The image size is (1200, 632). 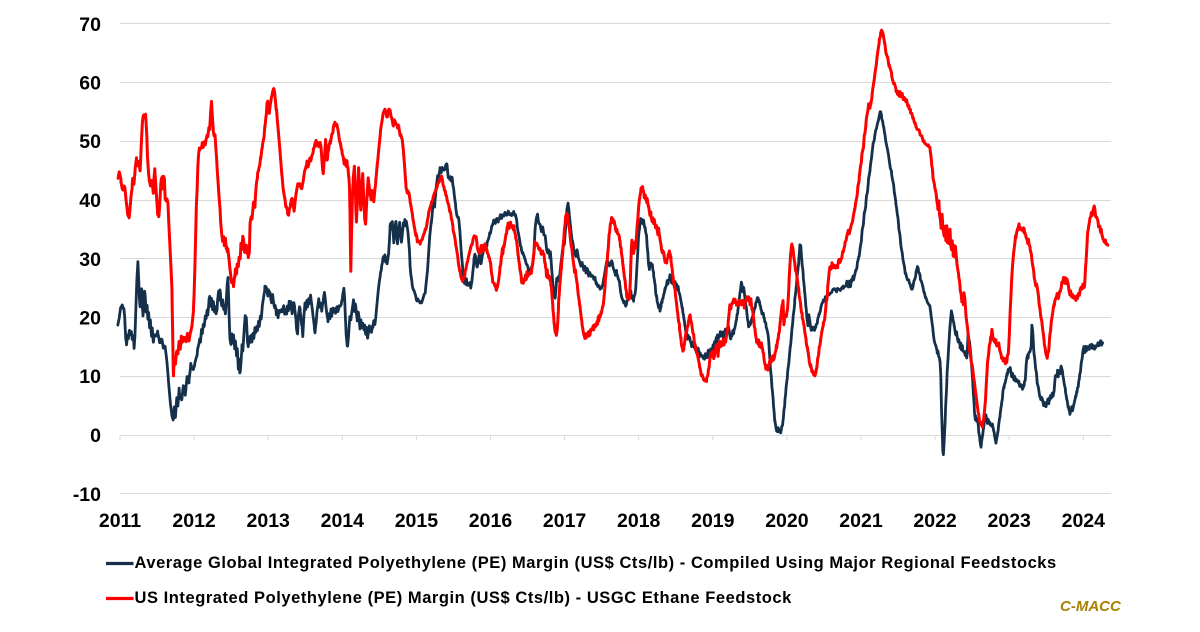 I want to click on svg-text: 20, so click(x=90, y=319).